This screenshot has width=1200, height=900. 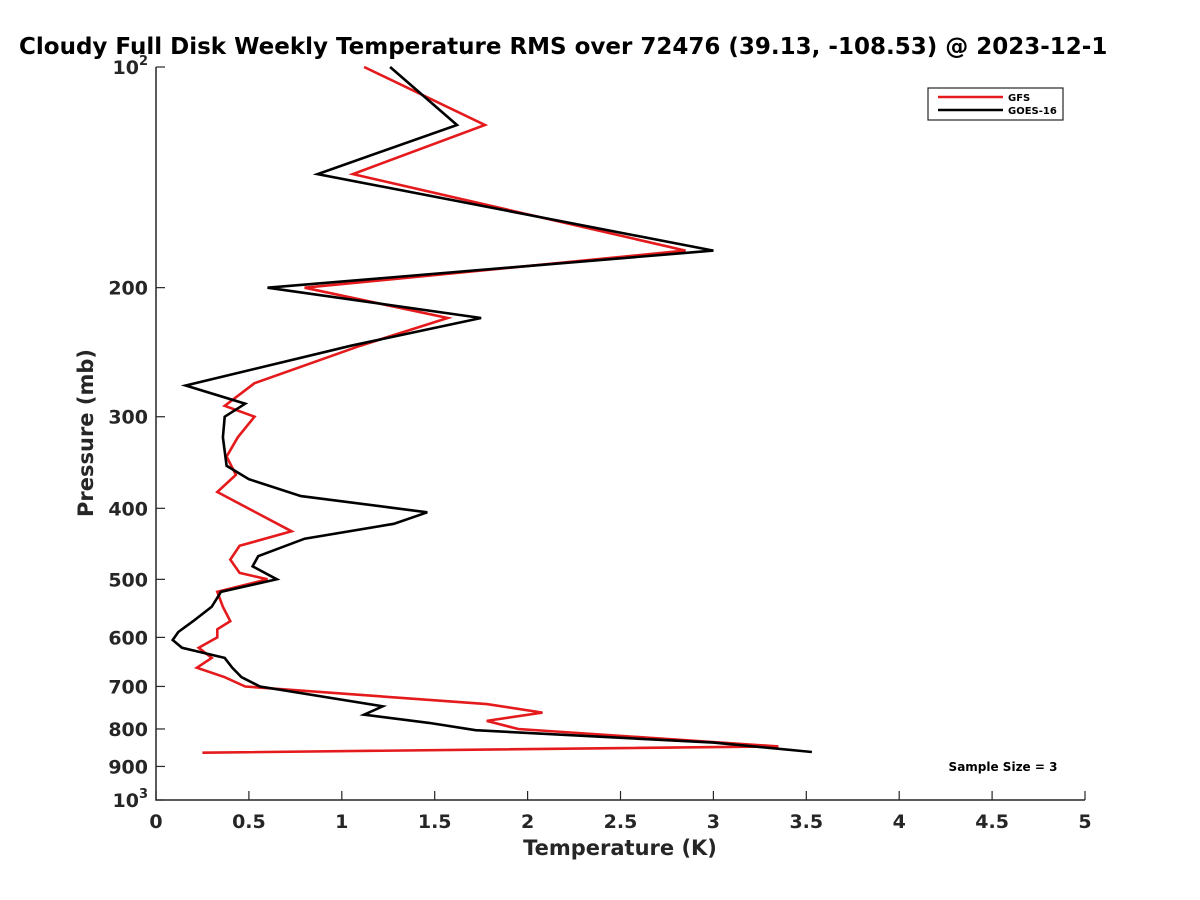 I want to click on legend: GFS GOES-16, so click(x=995, y=104).